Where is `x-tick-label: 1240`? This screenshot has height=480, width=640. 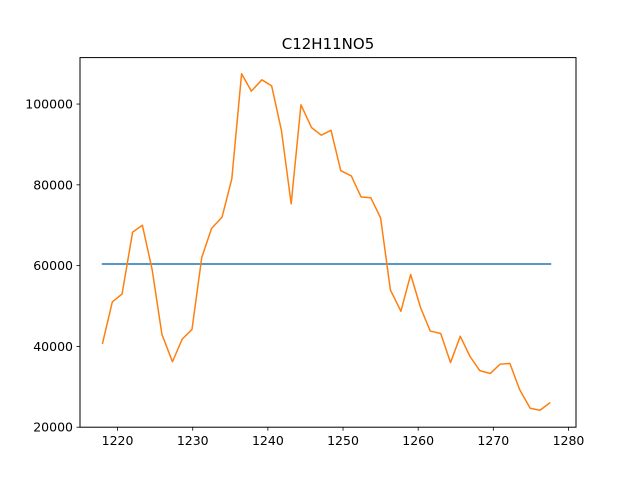
x-tick-label: 1240 is located at coordinates (268, 440).